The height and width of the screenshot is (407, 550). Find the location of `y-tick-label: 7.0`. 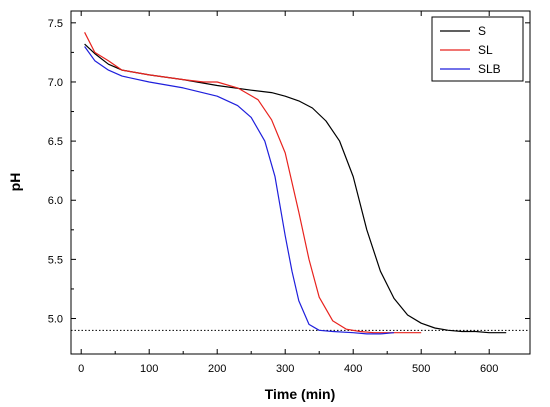

y-tick-label: 7.0 is located at coordinates (55, 83).